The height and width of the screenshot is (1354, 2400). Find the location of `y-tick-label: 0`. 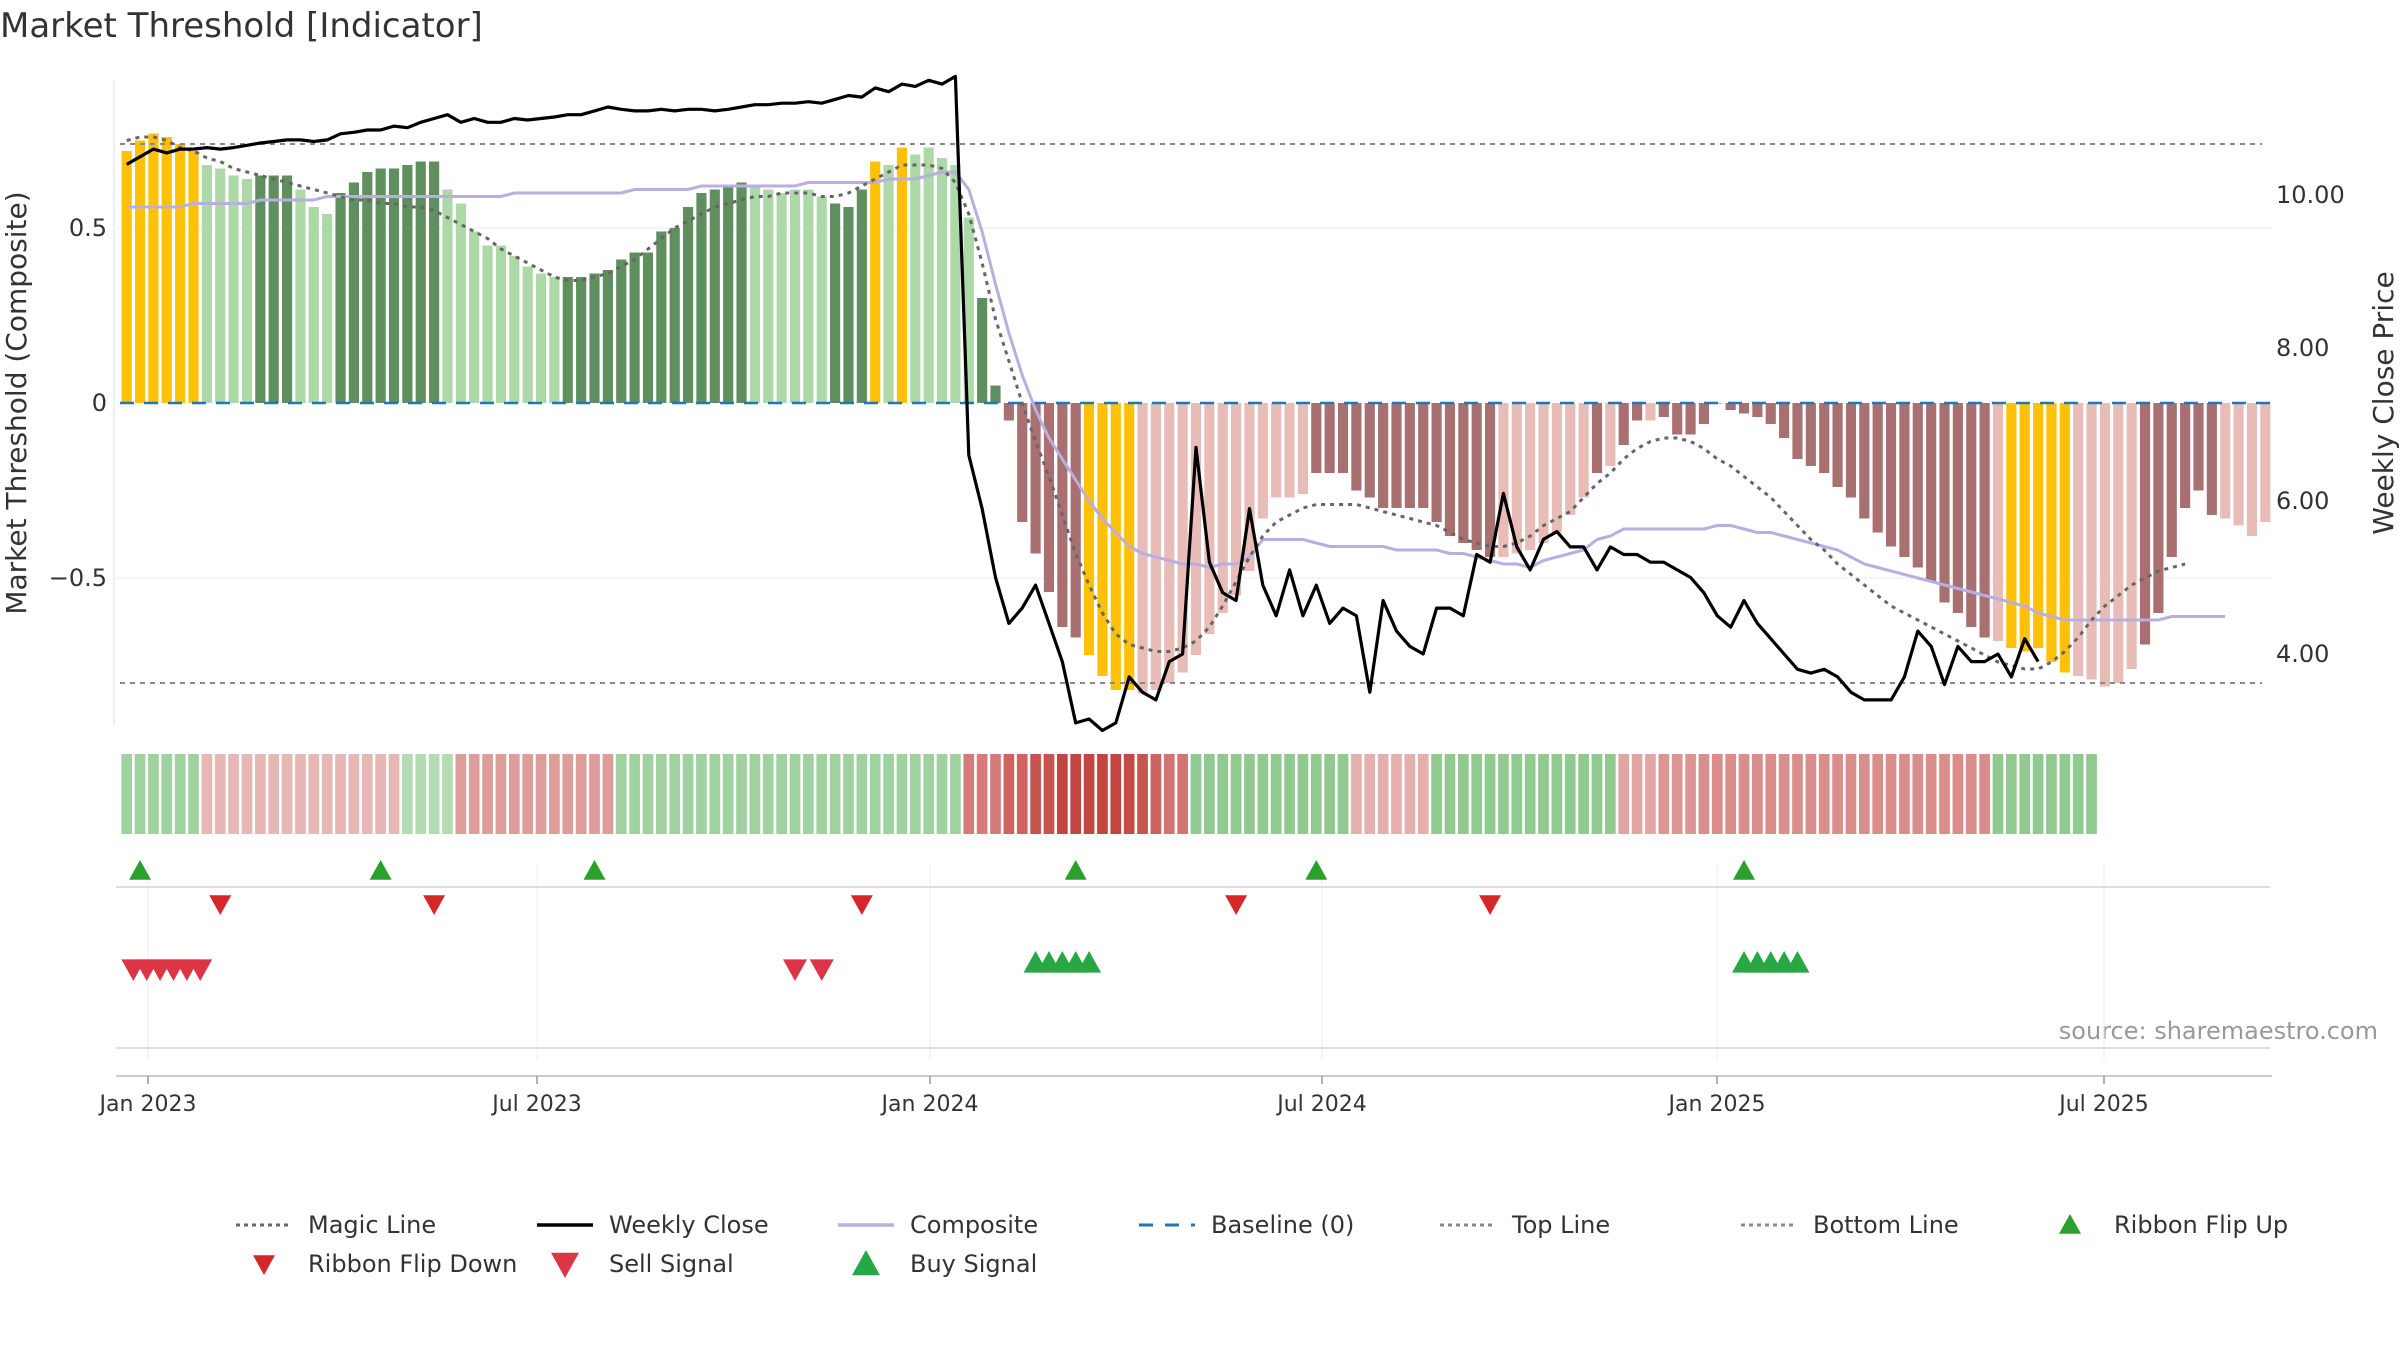

y-tick-label: 0 is located at coordinates (99, 403).